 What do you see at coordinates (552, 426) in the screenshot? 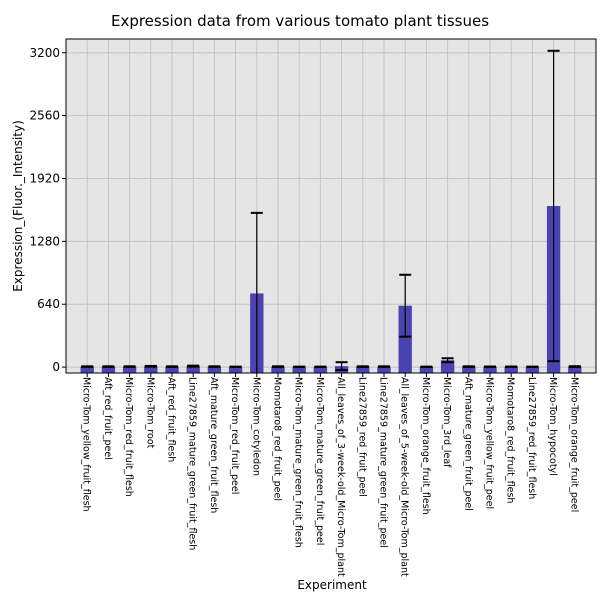
I see `x-tick-label: Micro-Tom_hypocotyl` at bounding box center [552, 426].